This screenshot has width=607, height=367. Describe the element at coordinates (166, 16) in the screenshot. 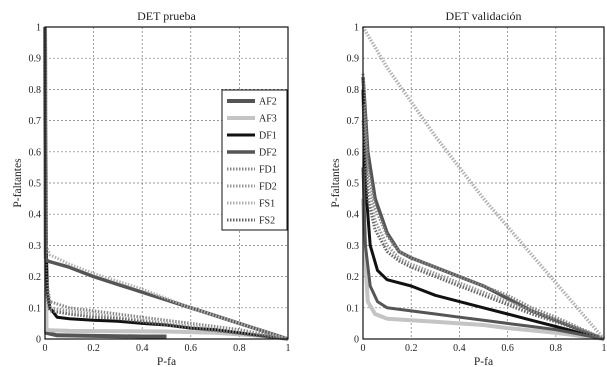

I see `chart-title: DET prueba` at that location.